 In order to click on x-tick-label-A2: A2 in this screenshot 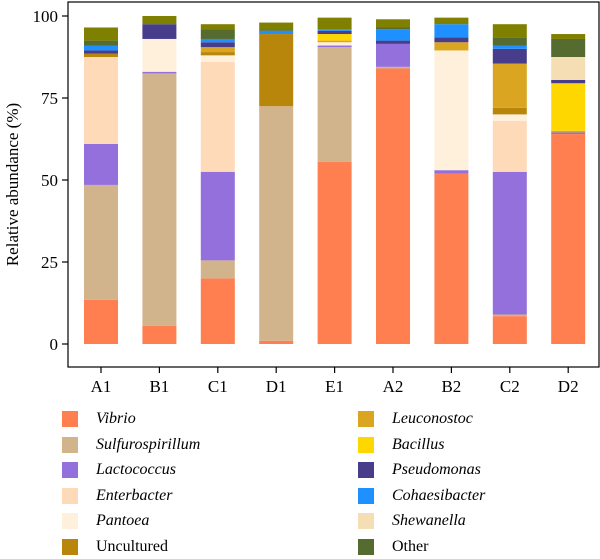, I will do `click(393, 386)`.